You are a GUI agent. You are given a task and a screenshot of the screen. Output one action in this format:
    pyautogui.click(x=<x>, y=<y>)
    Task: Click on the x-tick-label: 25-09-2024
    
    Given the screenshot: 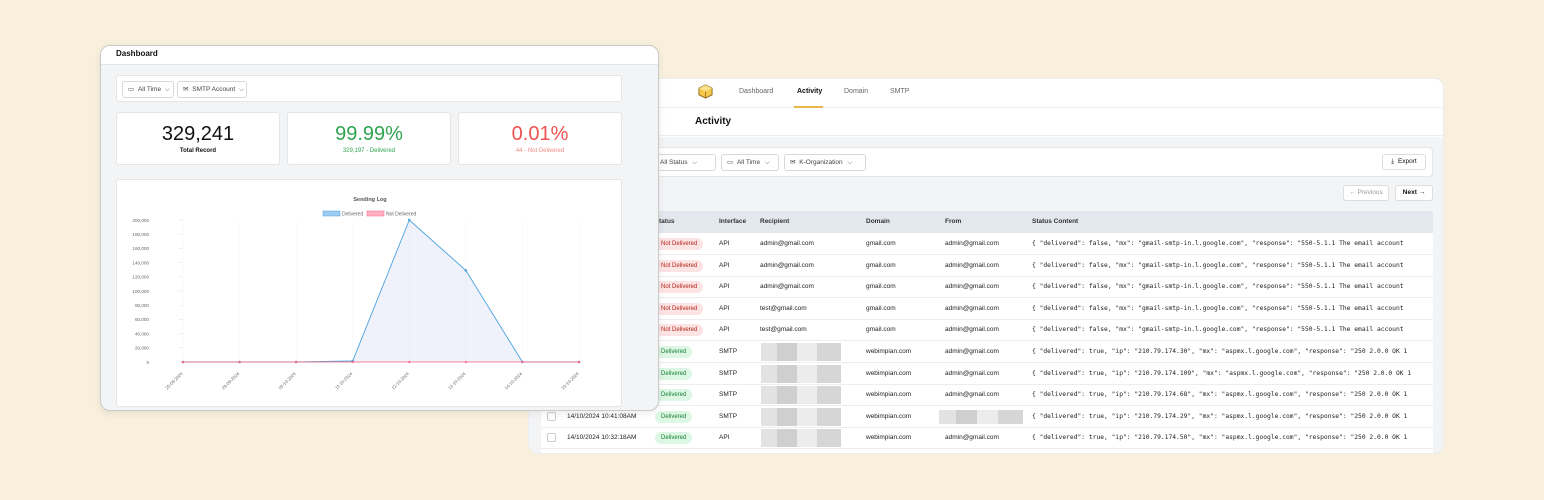 What is the action you would take?
    pyautogui.click(x=174, y=381)
    